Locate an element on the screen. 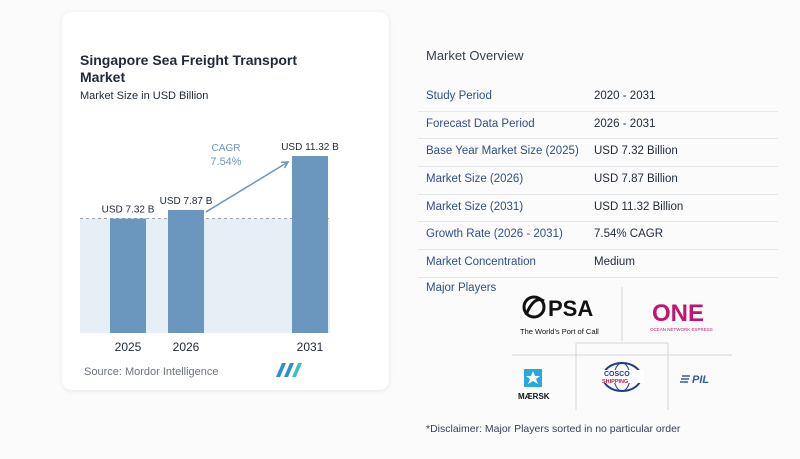  psa-wordmark: PSA is located at coordinates (570, 308).